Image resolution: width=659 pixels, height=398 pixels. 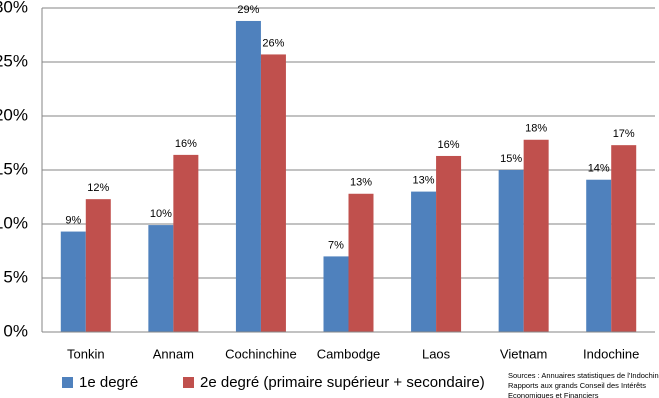 I want to click on x-tick-label: Cochinchine, so click(x=261, y=353).